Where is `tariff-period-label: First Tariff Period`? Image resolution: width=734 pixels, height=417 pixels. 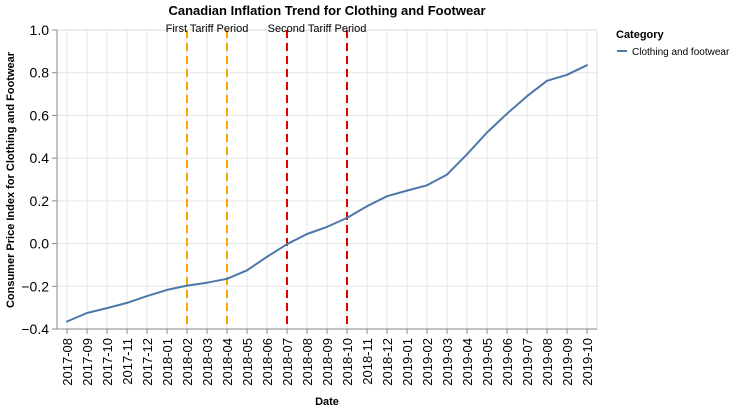
tariff-period-label: First Tariff Period is located at coordinates (207, 29).